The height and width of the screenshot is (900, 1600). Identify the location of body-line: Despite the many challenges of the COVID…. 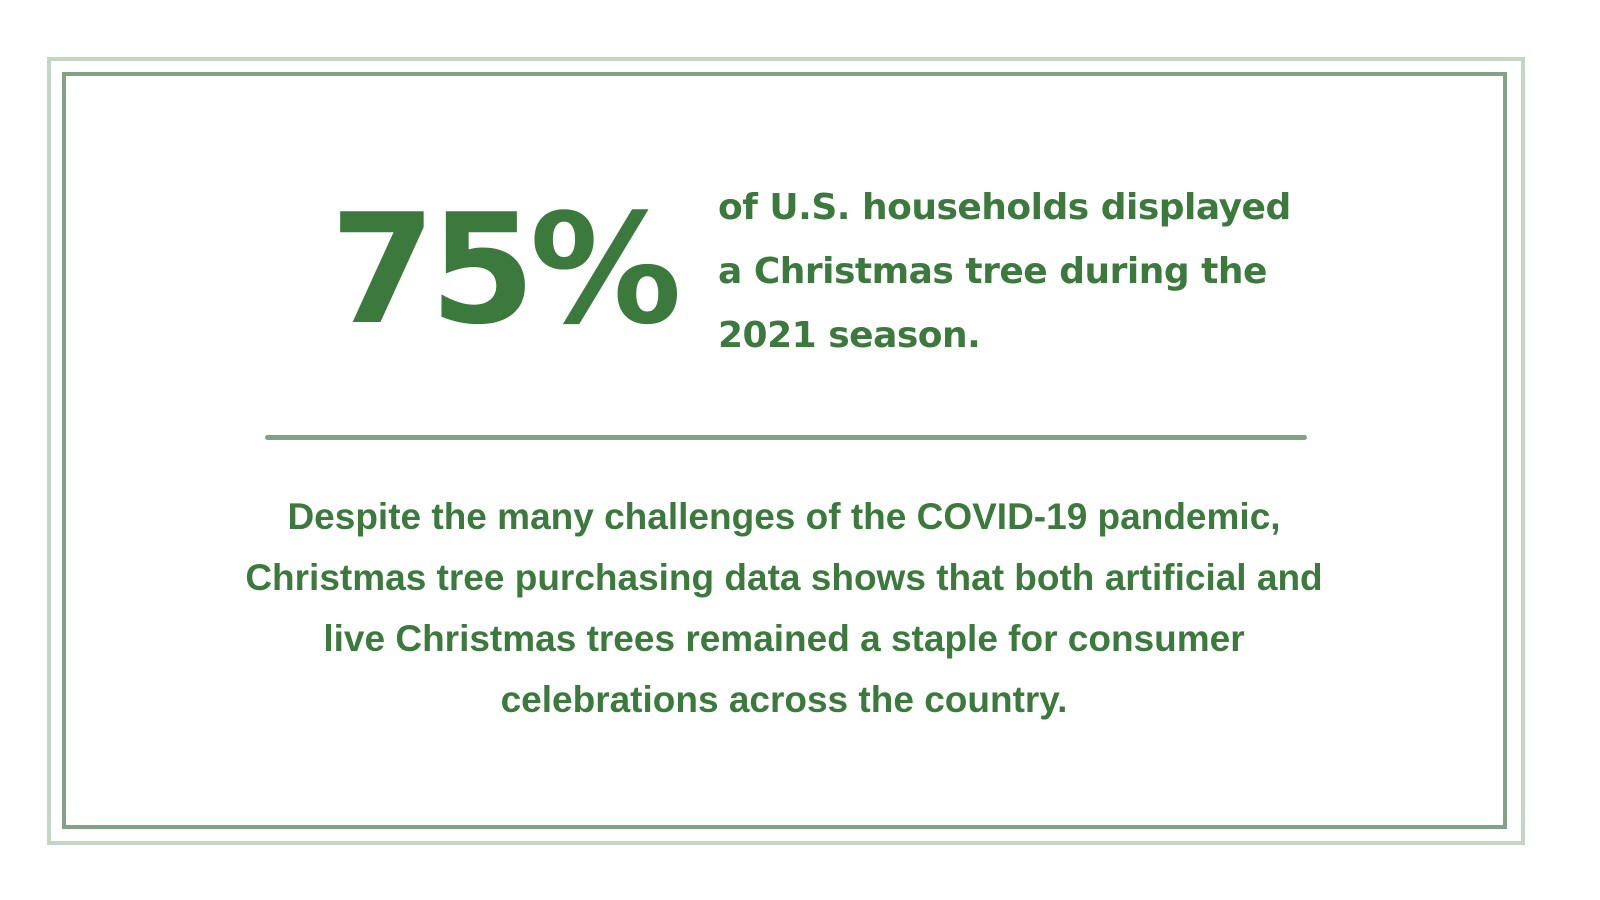
(784, 516).